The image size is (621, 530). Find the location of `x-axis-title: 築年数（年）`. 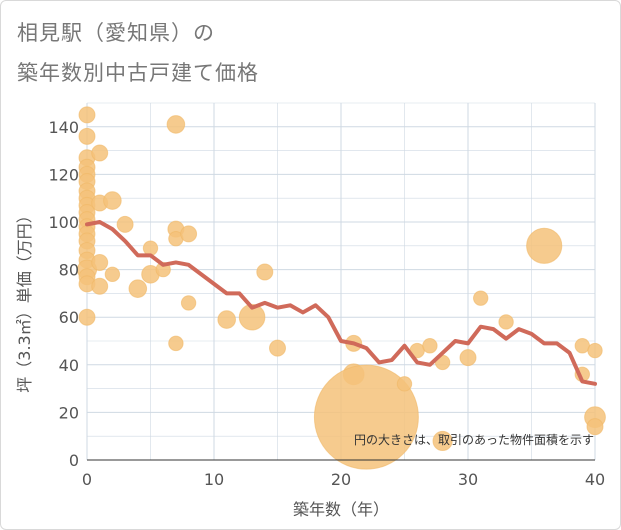

x-axis-title: 築年数（年） is located at coordinates (341, 509).